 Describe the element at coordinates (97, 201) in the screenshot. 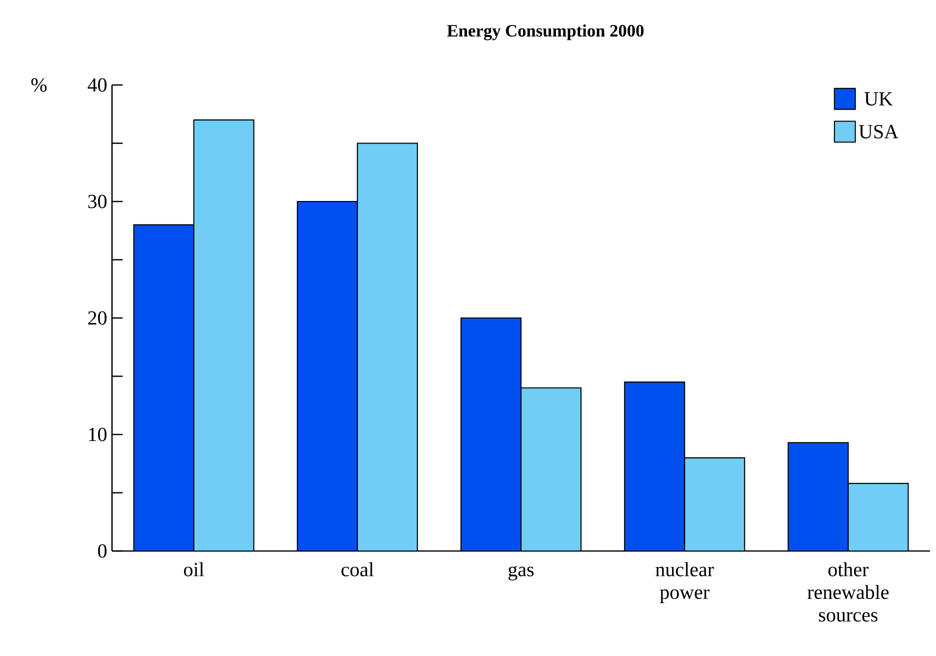

I see `y-tick-label: 30` at that location.